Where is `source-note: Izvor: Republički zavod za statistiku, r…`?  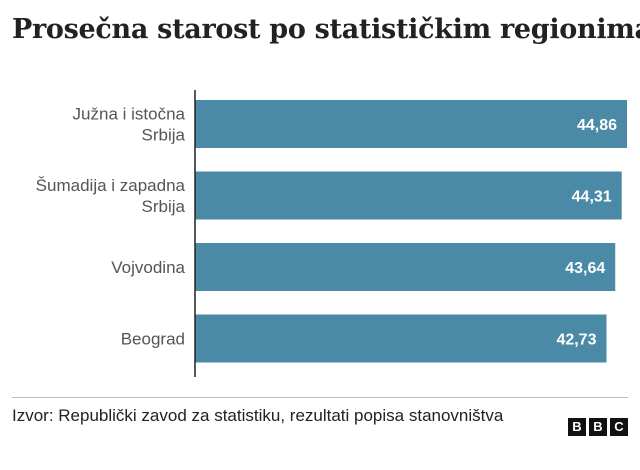 source-note: Izvor: Republički zavod za statistiku, r… is located at coordinates (258, 415).